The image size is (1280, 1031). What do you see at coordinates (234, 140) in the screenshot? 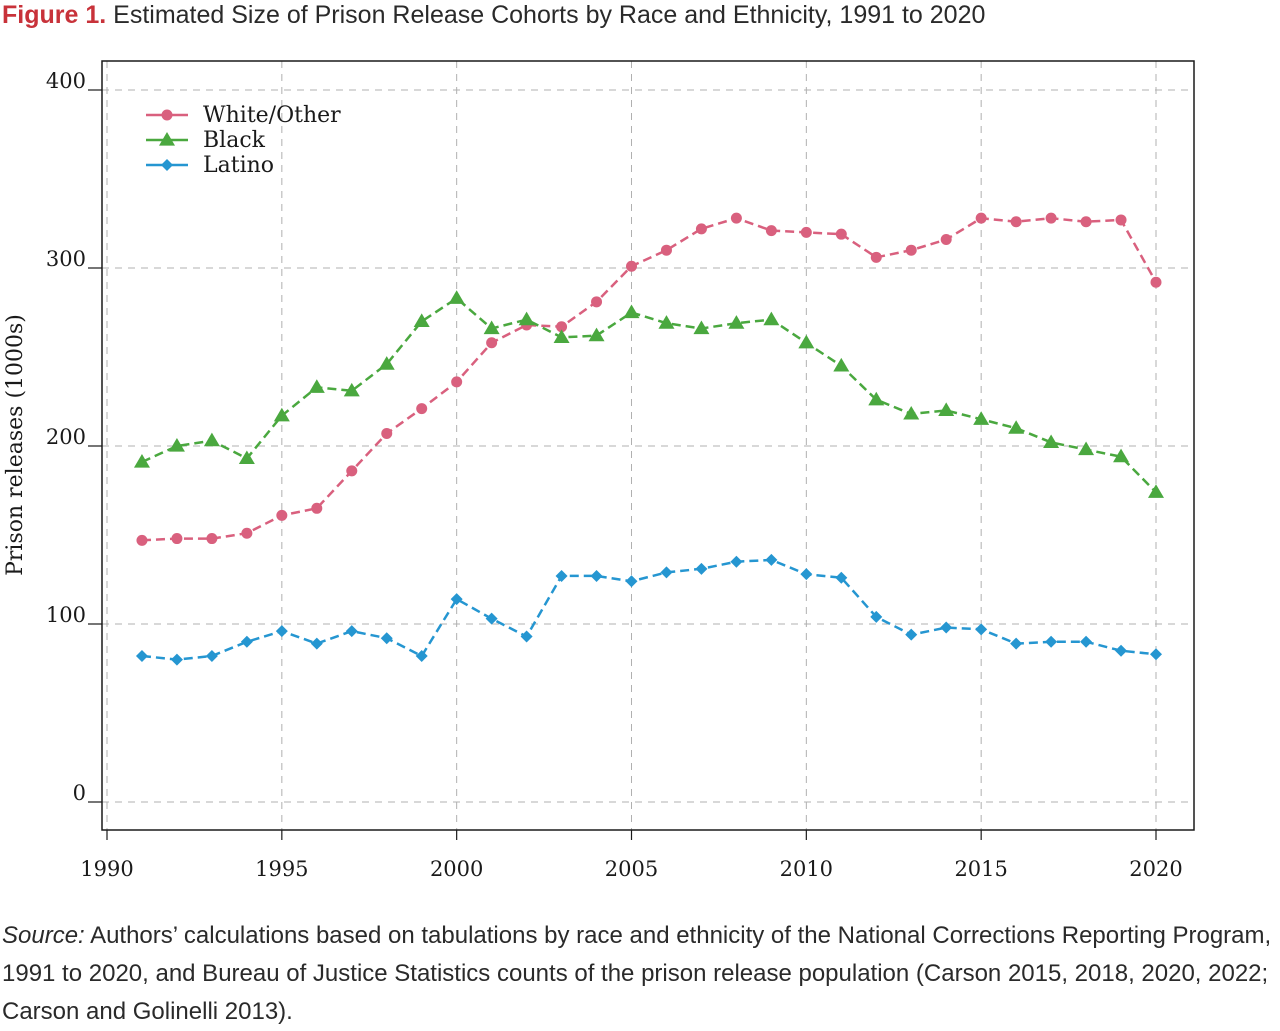
I see `legend-label-black: Black` at bounding box center [234, 140].